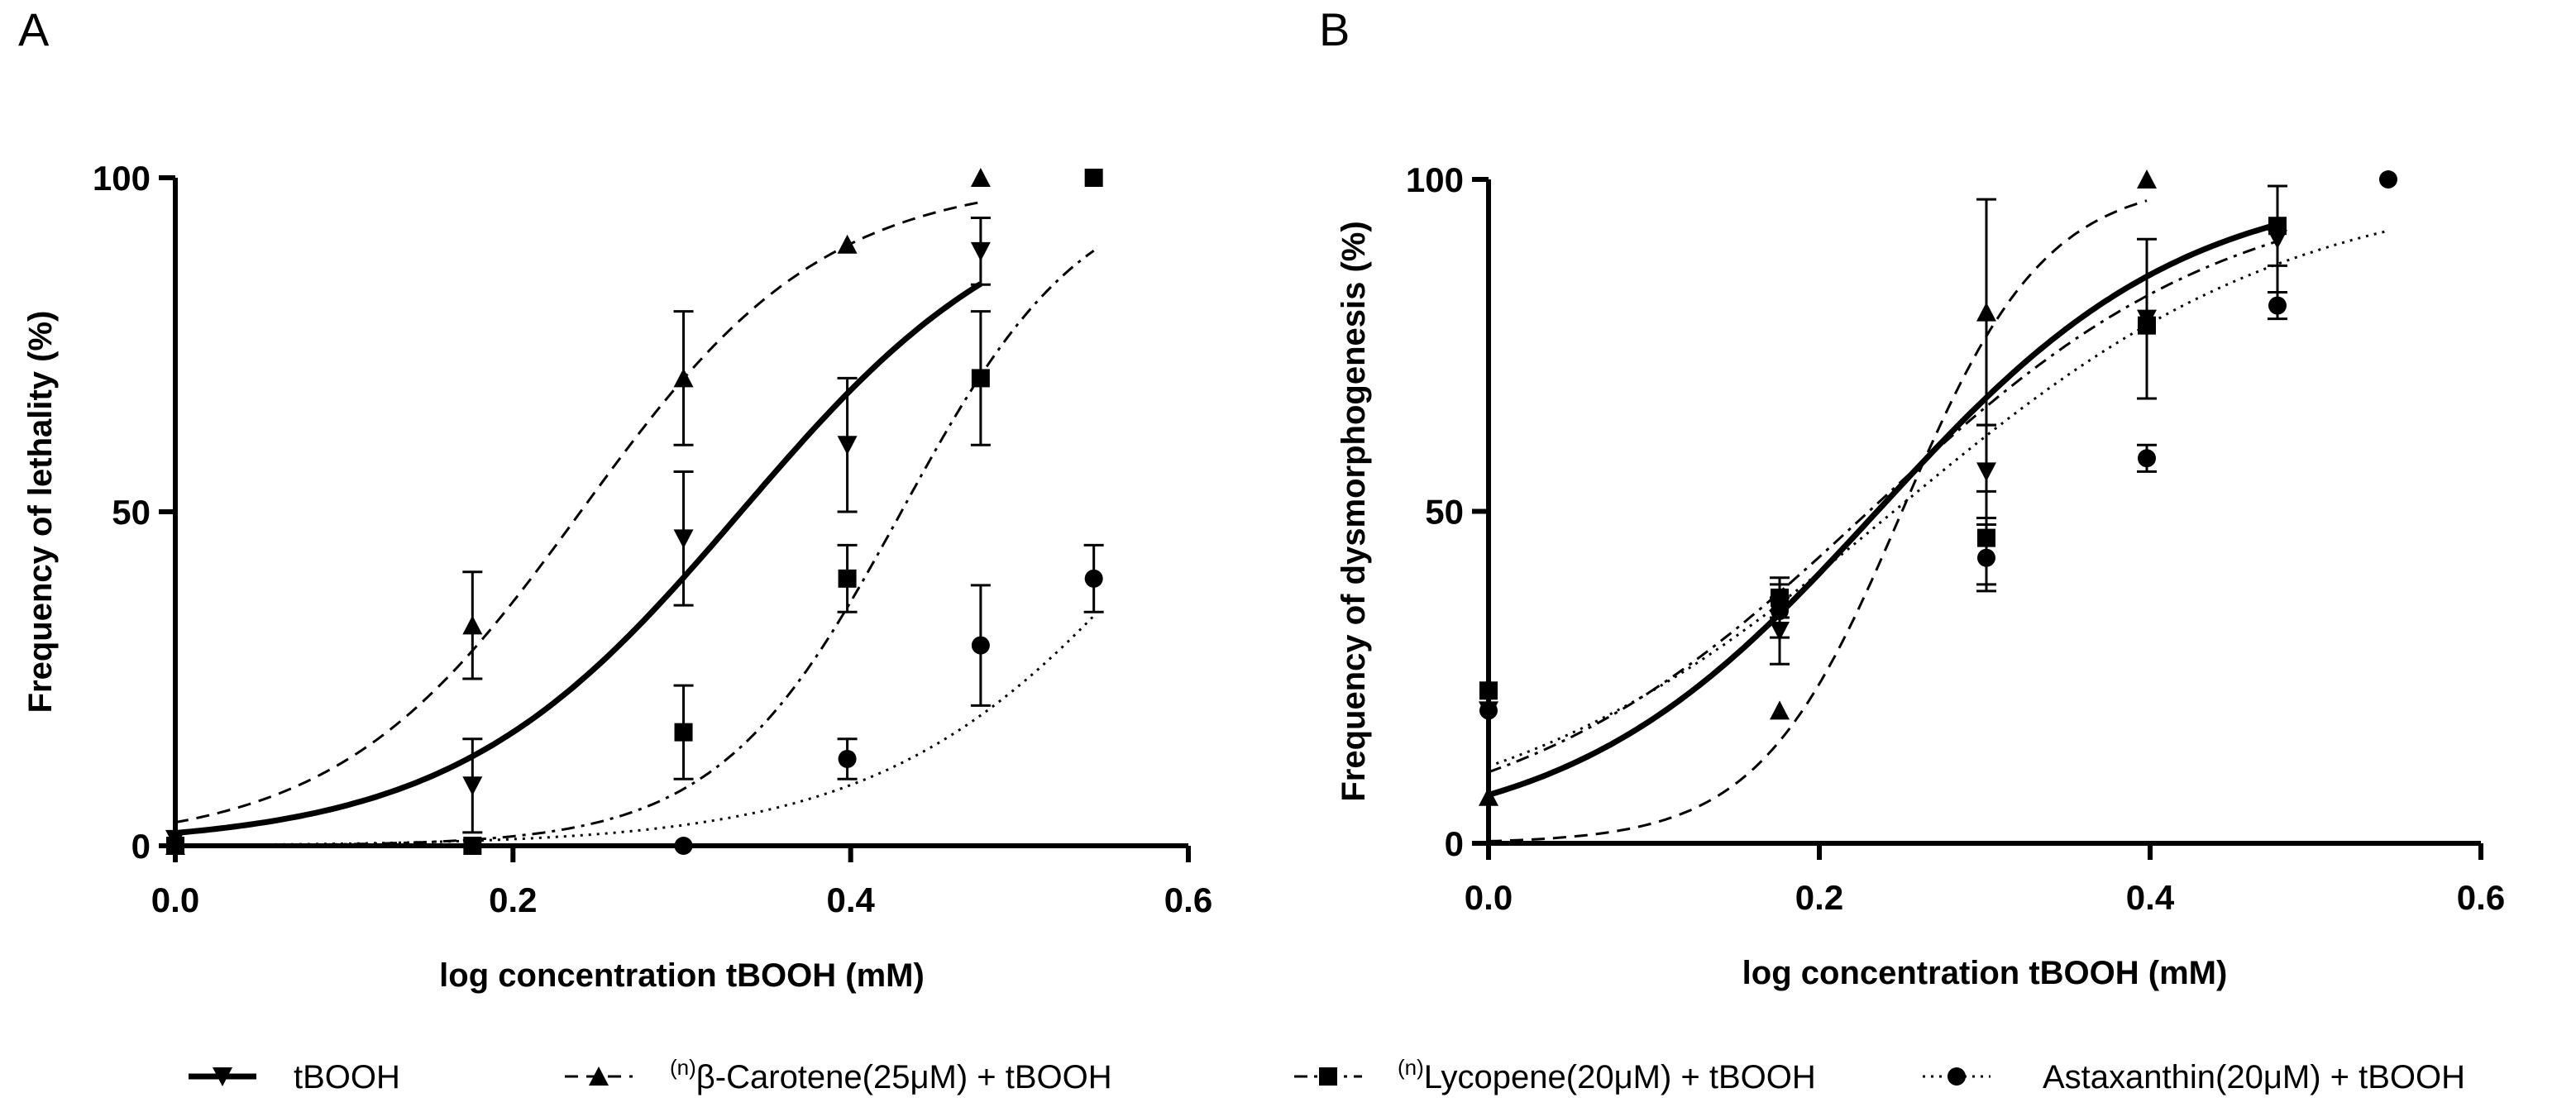  Describe the element at coordinates (40, 512) in the screenshot. I see `y-axis-title: Frequency of lethality (%)` at that location.